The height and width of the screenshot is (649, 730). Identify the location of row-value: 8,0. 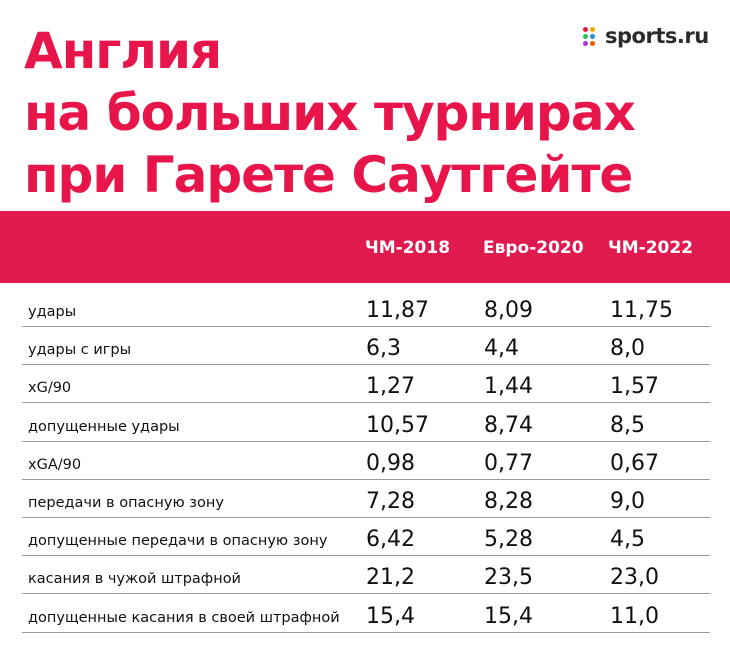
(627, 349).